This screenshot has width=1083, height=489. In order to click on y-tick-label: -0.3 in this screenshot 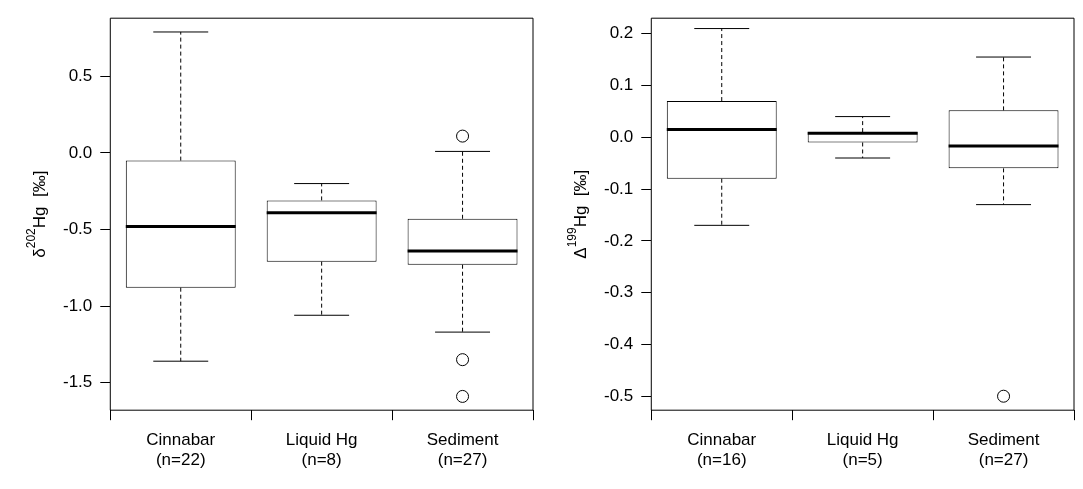, I will do `click(619, 292)`.